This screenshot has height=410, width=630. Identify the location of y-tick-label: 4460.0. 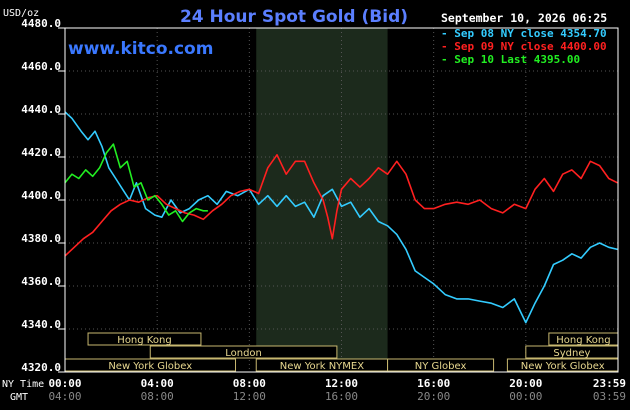
(41, 66).